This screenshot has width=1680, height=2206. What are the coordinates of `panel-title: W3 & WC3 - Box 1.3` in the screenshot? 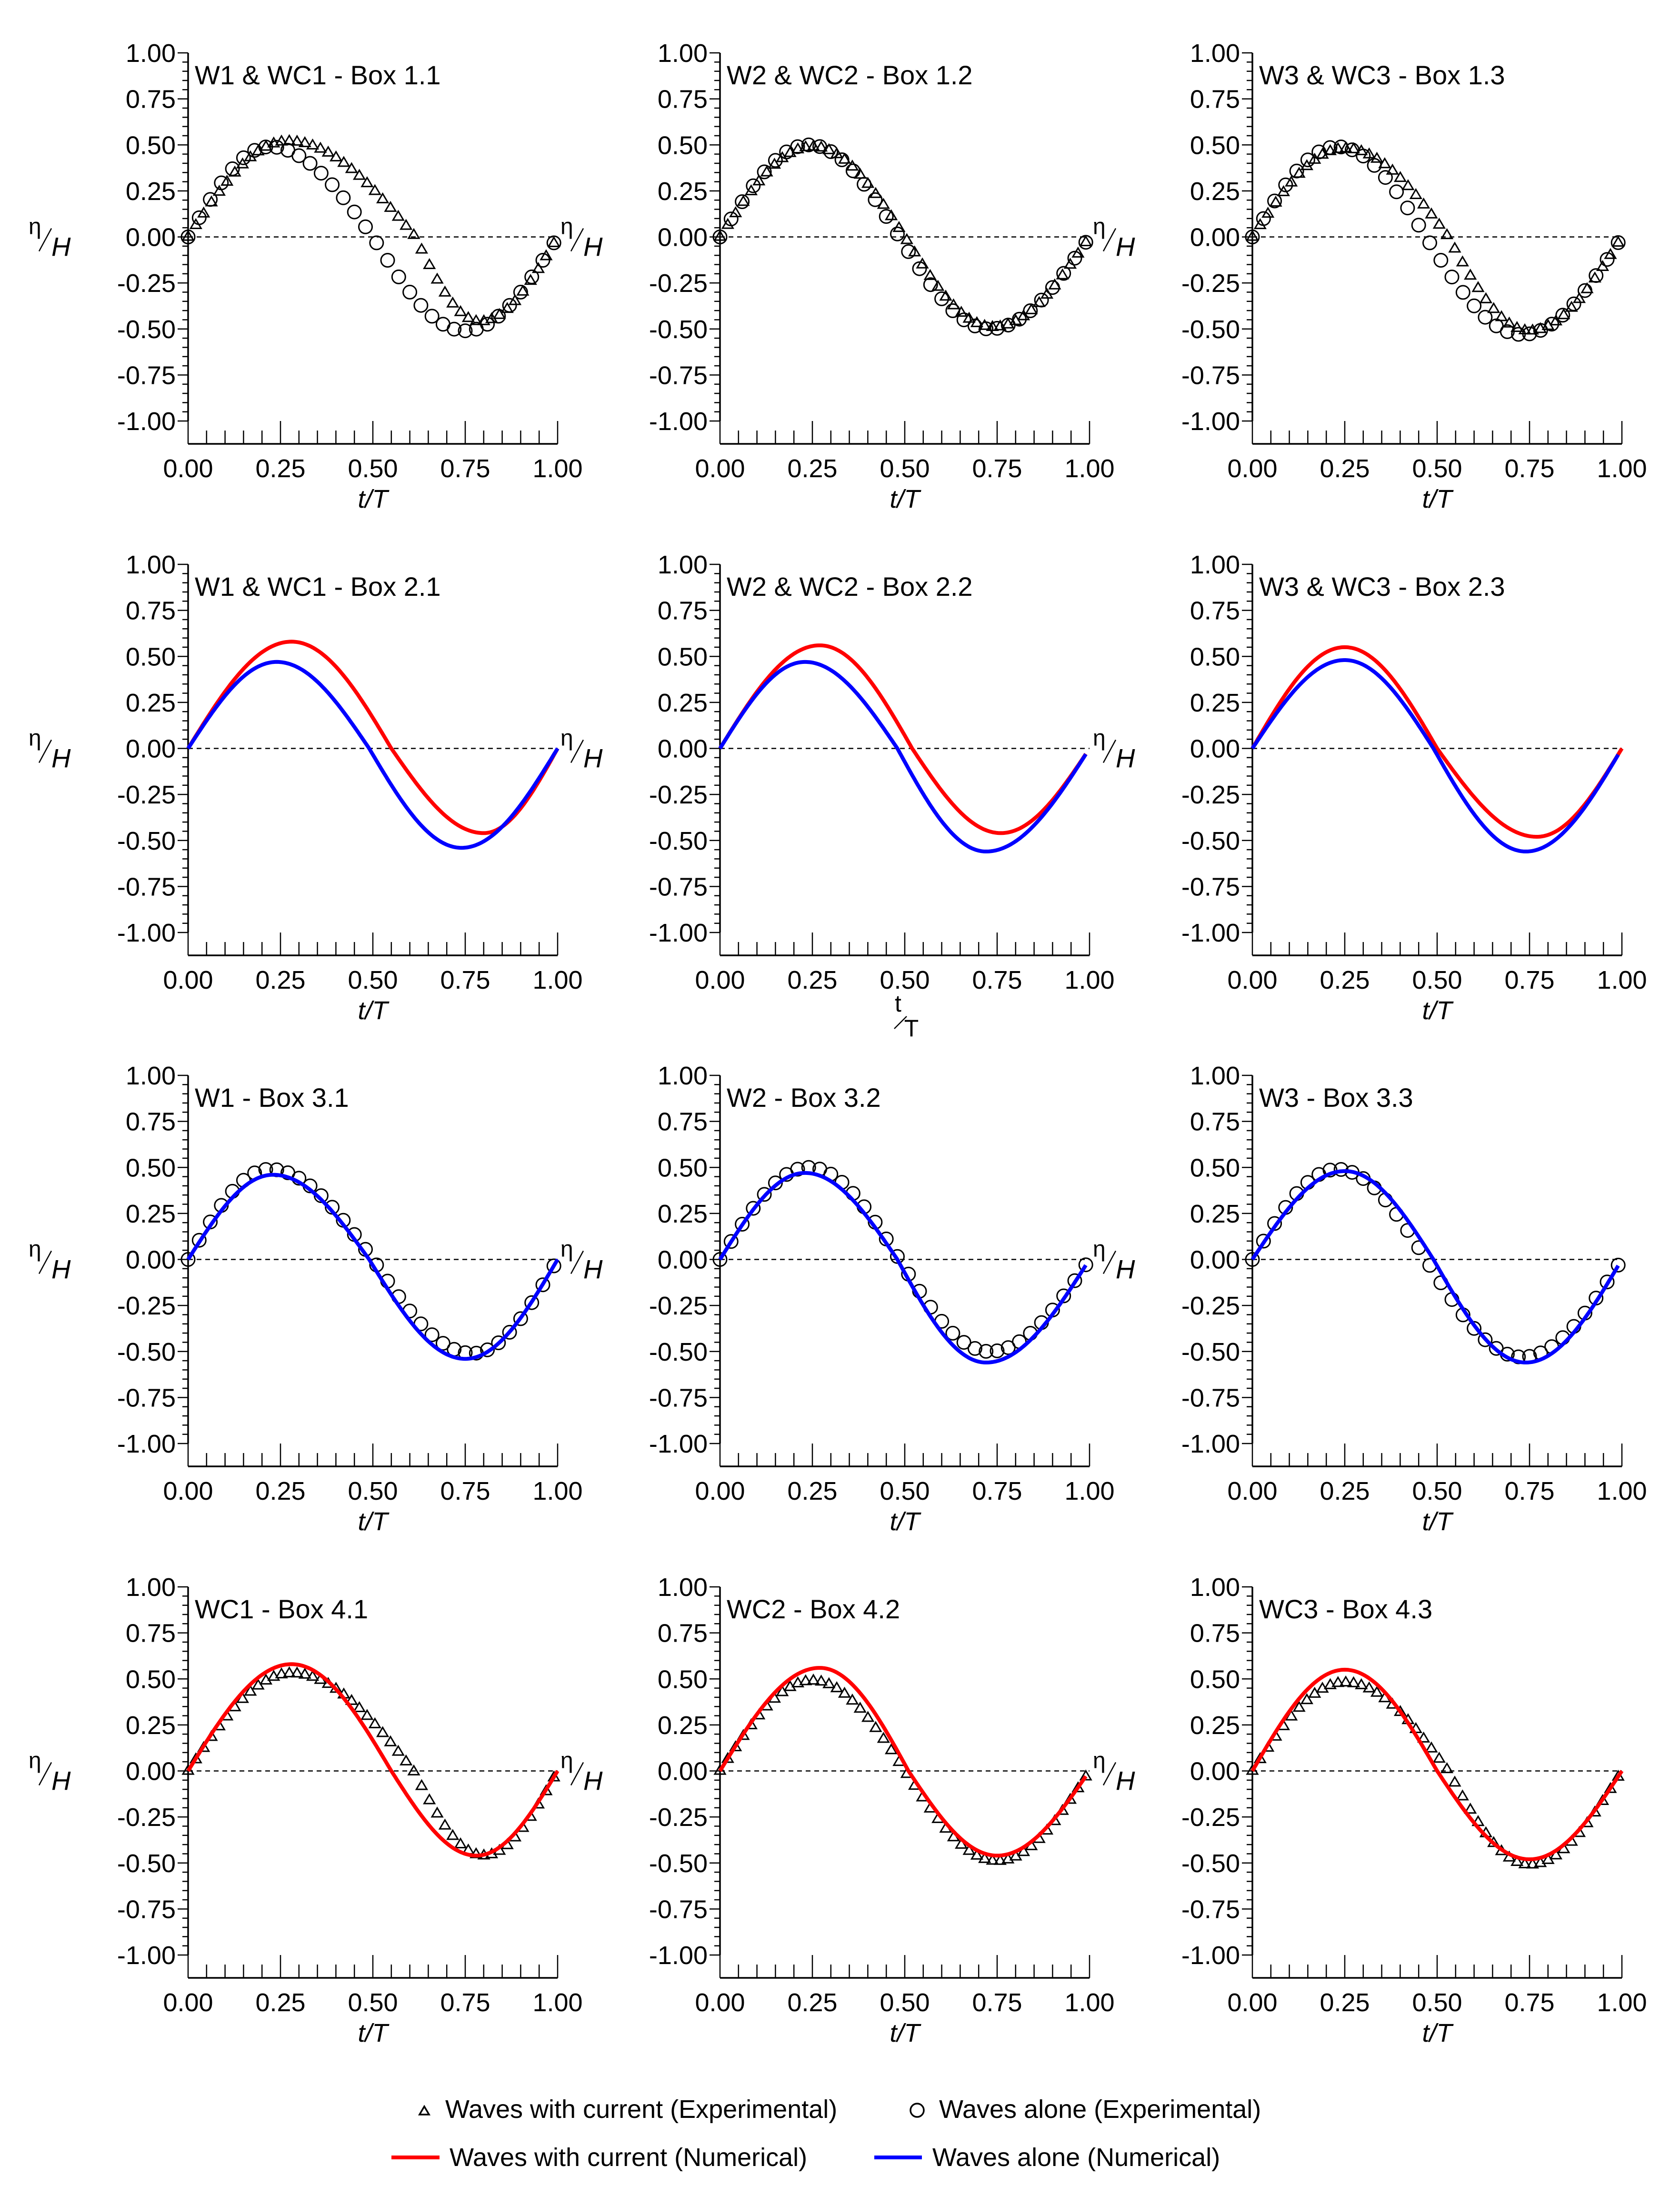 It's located at (1382, 75).